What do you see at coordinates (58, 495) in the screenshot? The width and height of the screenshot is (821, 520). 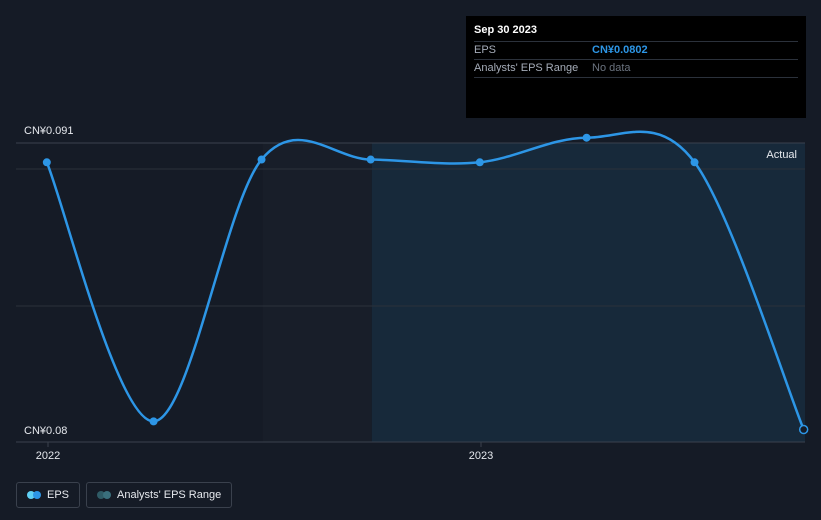 I see `legend-eps-label: EPS` at bounding box center [58, 495].